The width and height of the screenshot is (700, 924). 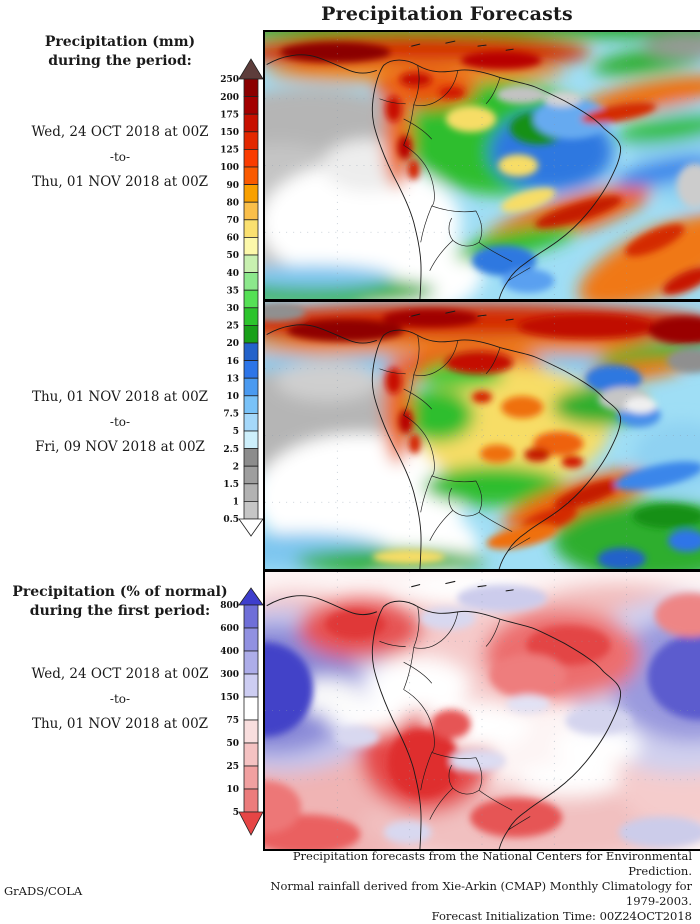 I want to click on scale-tick-label: 70, so click(x=232, y=221).